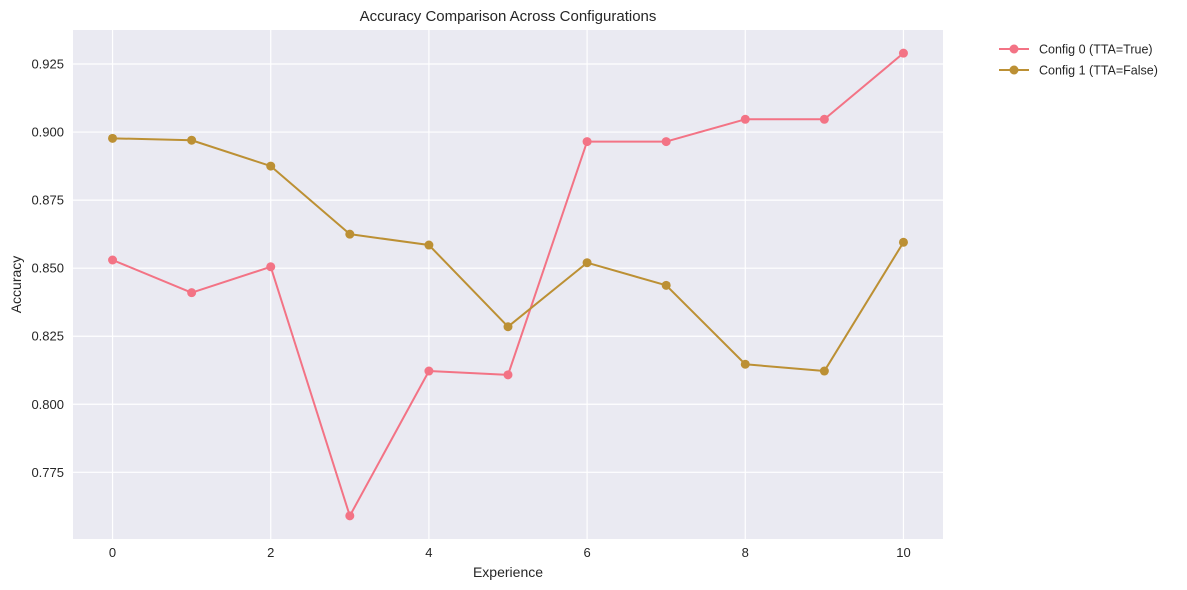  Describe the element at coordinates (1078, 60) in the screenshot. I see `legend: Config 0 (TTA=True) Config 1 (TTA=False)` at that location.